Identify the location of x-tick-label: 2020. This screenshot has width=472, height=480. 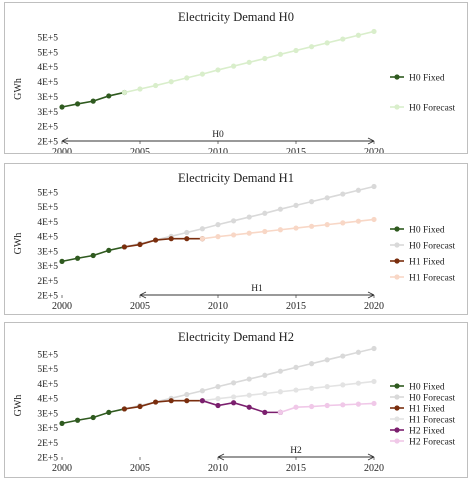
(374, 150).